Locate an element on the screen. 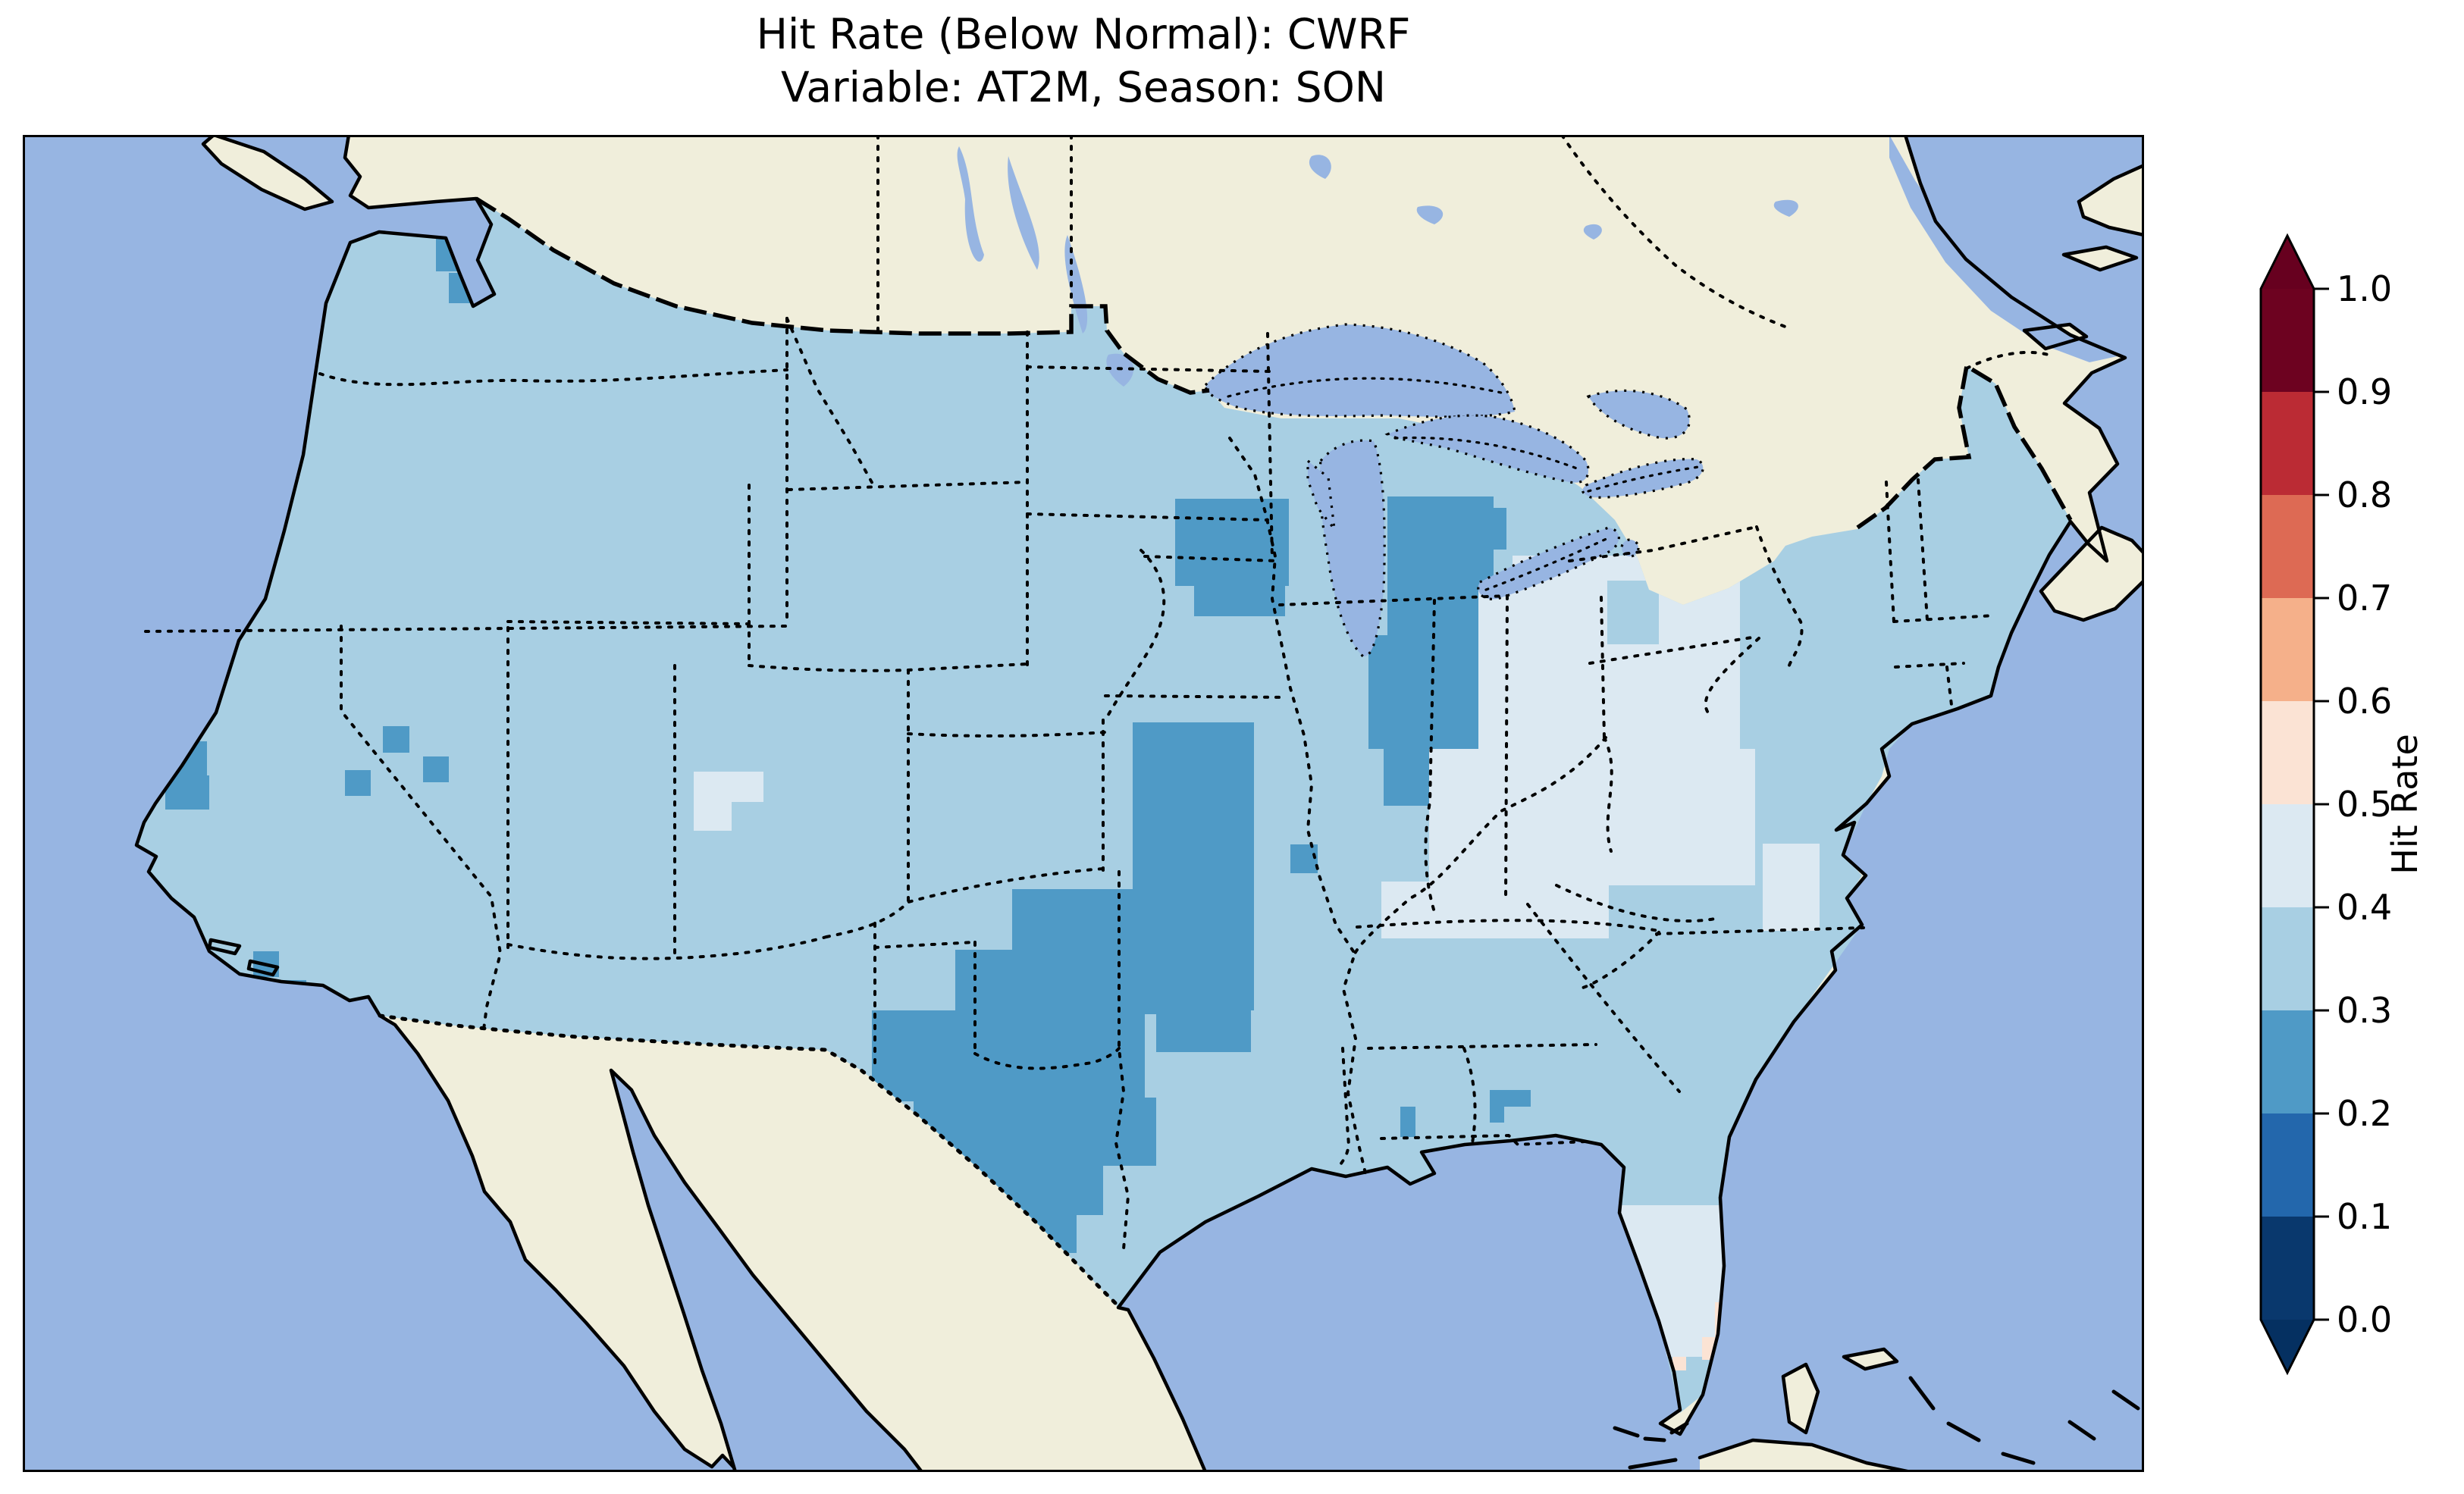  lake-st-clair is located at coordinates (1630, 548).